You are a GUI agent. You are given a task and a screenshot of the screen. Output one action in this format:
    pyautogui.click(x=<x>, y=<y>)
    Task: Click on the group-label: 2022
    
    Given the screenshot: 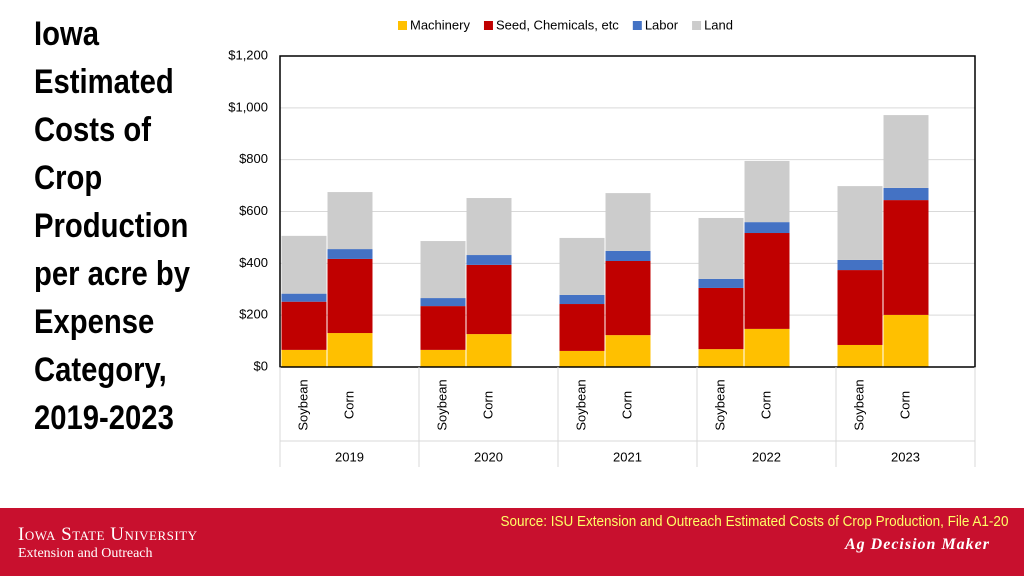 What is the action you would take?
    pyautogui.click(x=766, y=456)
    